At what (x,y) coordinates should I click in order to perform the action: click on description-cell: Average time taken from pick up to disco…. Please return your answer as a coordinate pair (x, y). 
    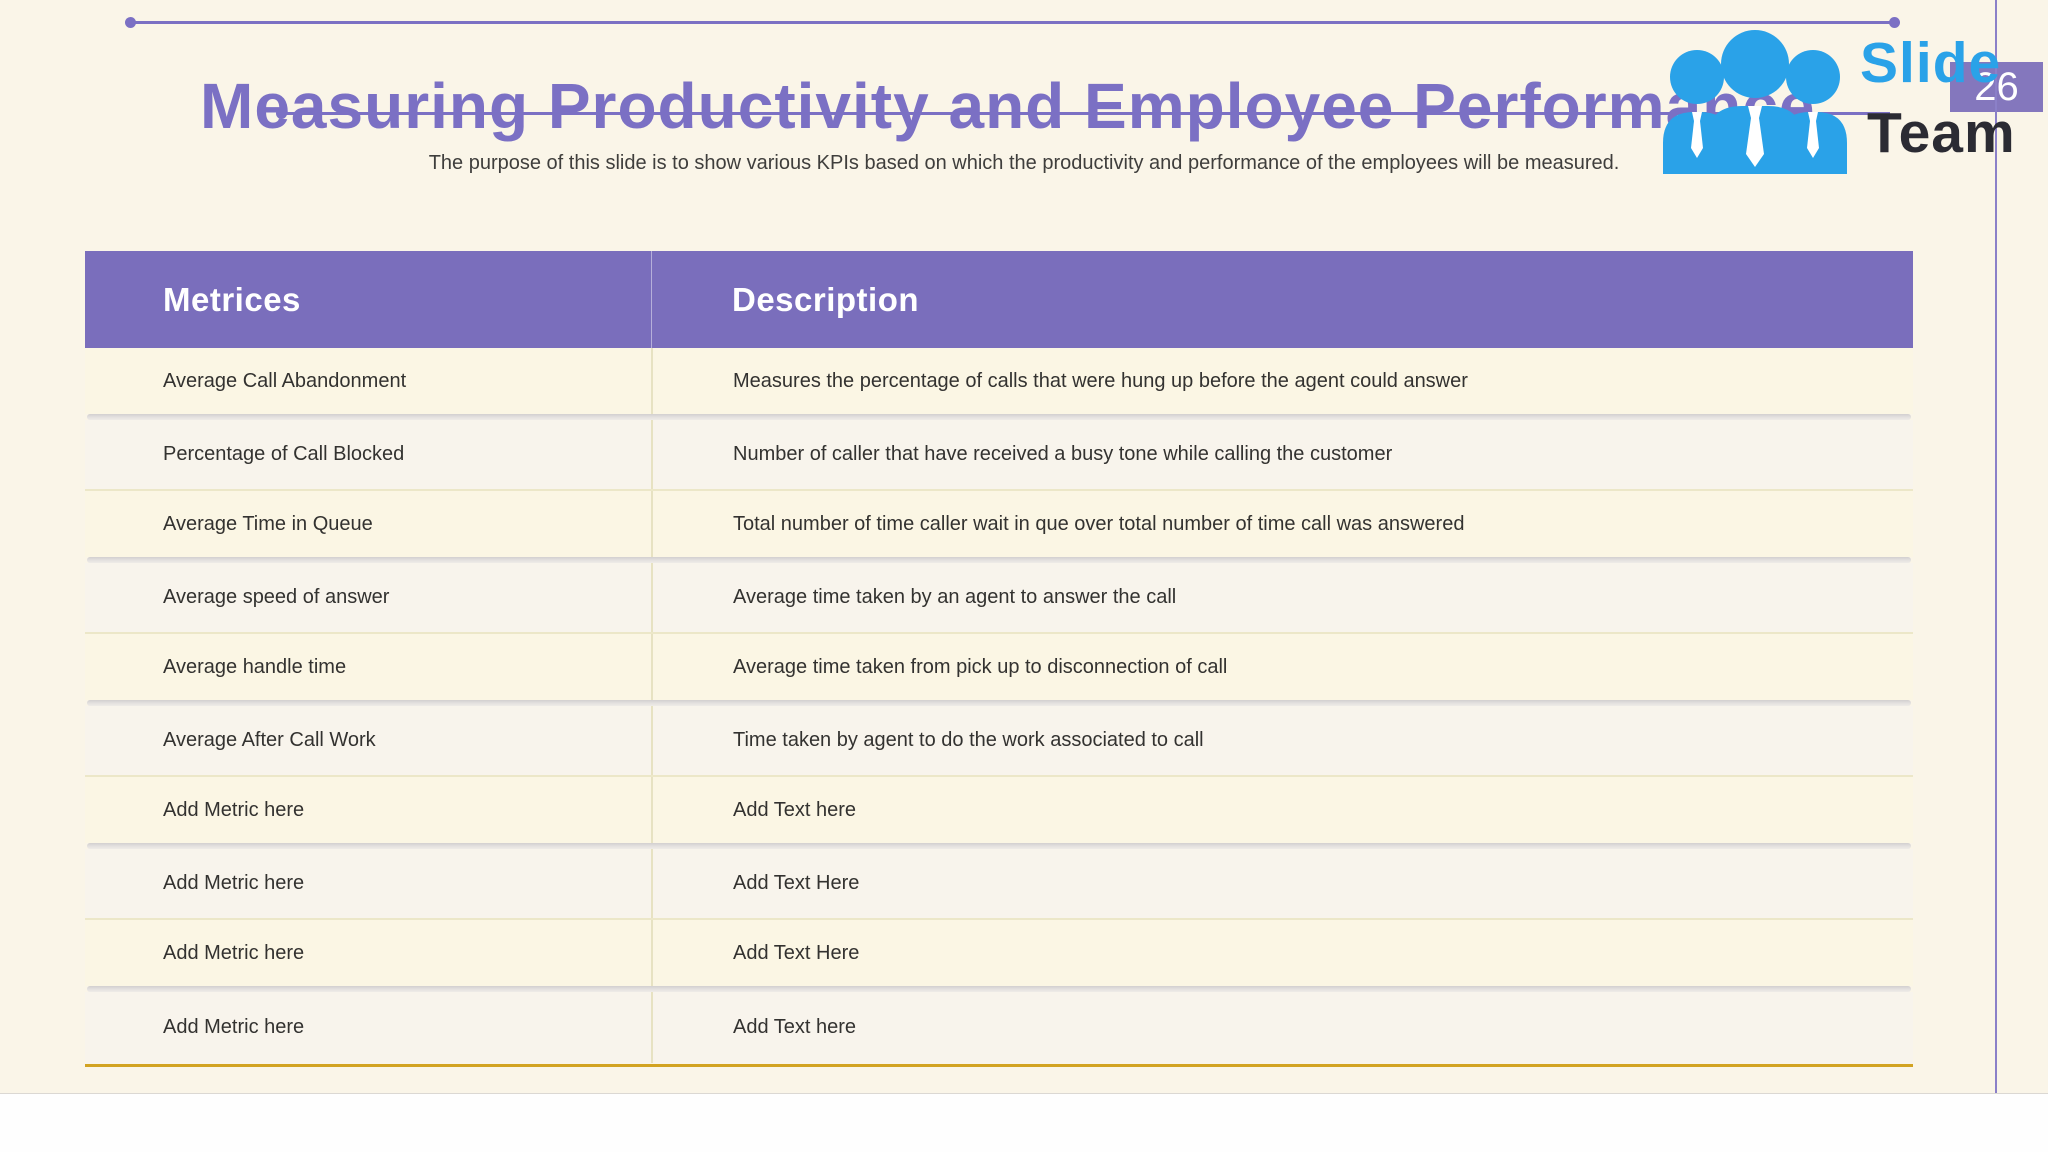
    Looking at the image, I should click on (1282, 667).